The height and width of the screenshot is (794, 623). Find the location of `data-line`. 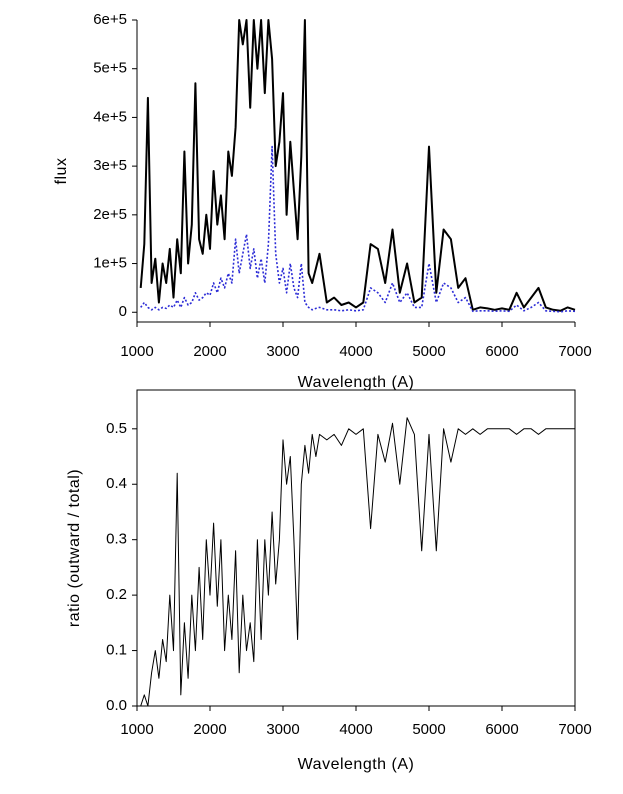

data-line is located at coordinates (358, 229).